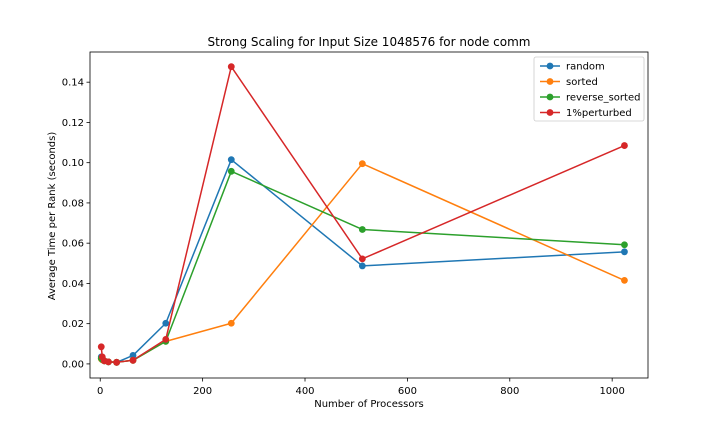 Image resolution: width=720 pixels, height=432 pixels. What do you see at coordinates (76, 224) in the screenshot?
I see `y-axis: 0.00 0.02 0.04 0.06 0.08 0.10 0.12 0.14` at bounding box center [76, 224].